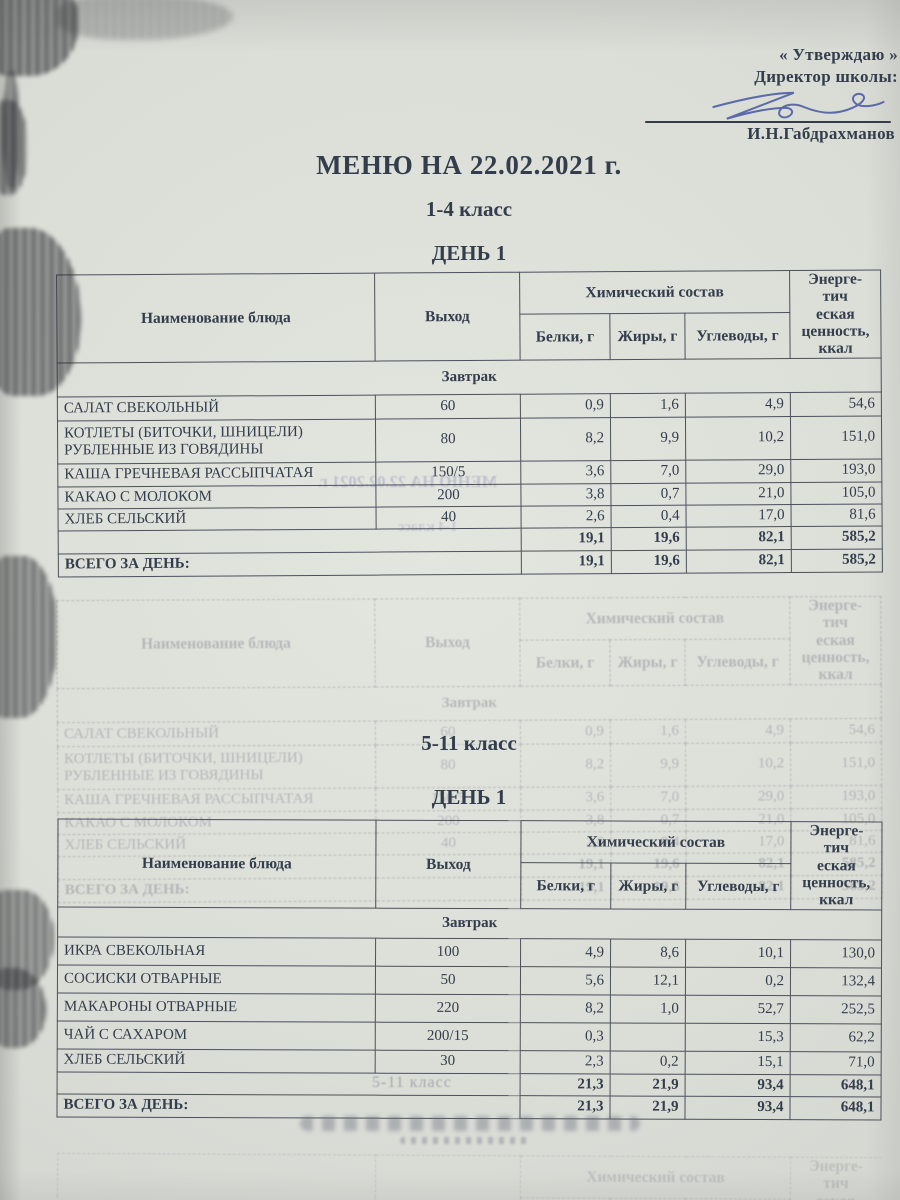 The height and width of the screenshot is (1200, 900). Describe the element at coordinates (216, 1007) in the screenshot. I see `dish-cell: МАКАРОНЫ ОТВАРНЫЕ` at that location.